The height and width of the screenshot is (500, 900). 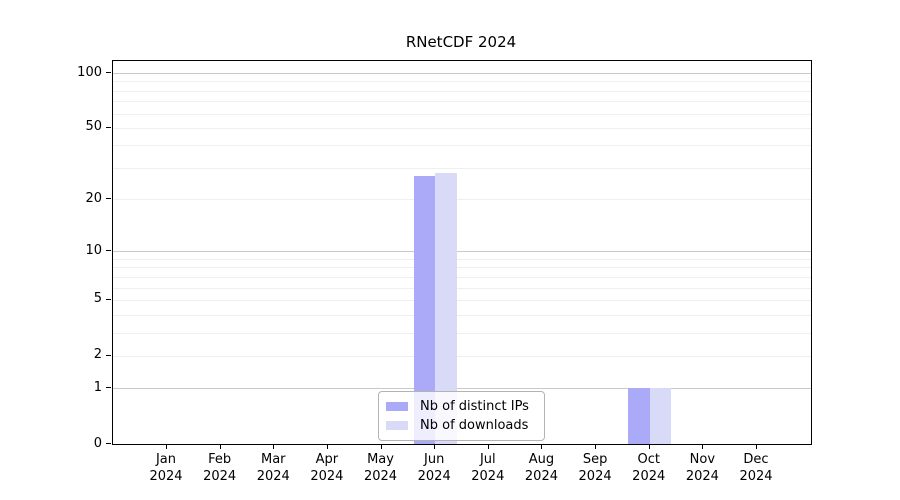 What do you see at coordinates (595, 468) in the screenshot?
I see `x-axis-tick-label: Sep 2024` at bounding box center [595, 468].